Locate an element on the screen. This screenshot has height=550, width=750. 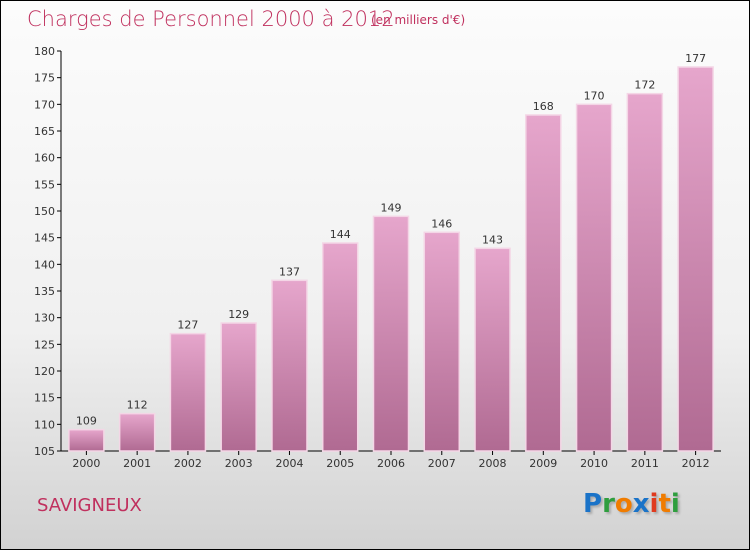
data-label-2004: 137 is located at coordinates (289, 271).